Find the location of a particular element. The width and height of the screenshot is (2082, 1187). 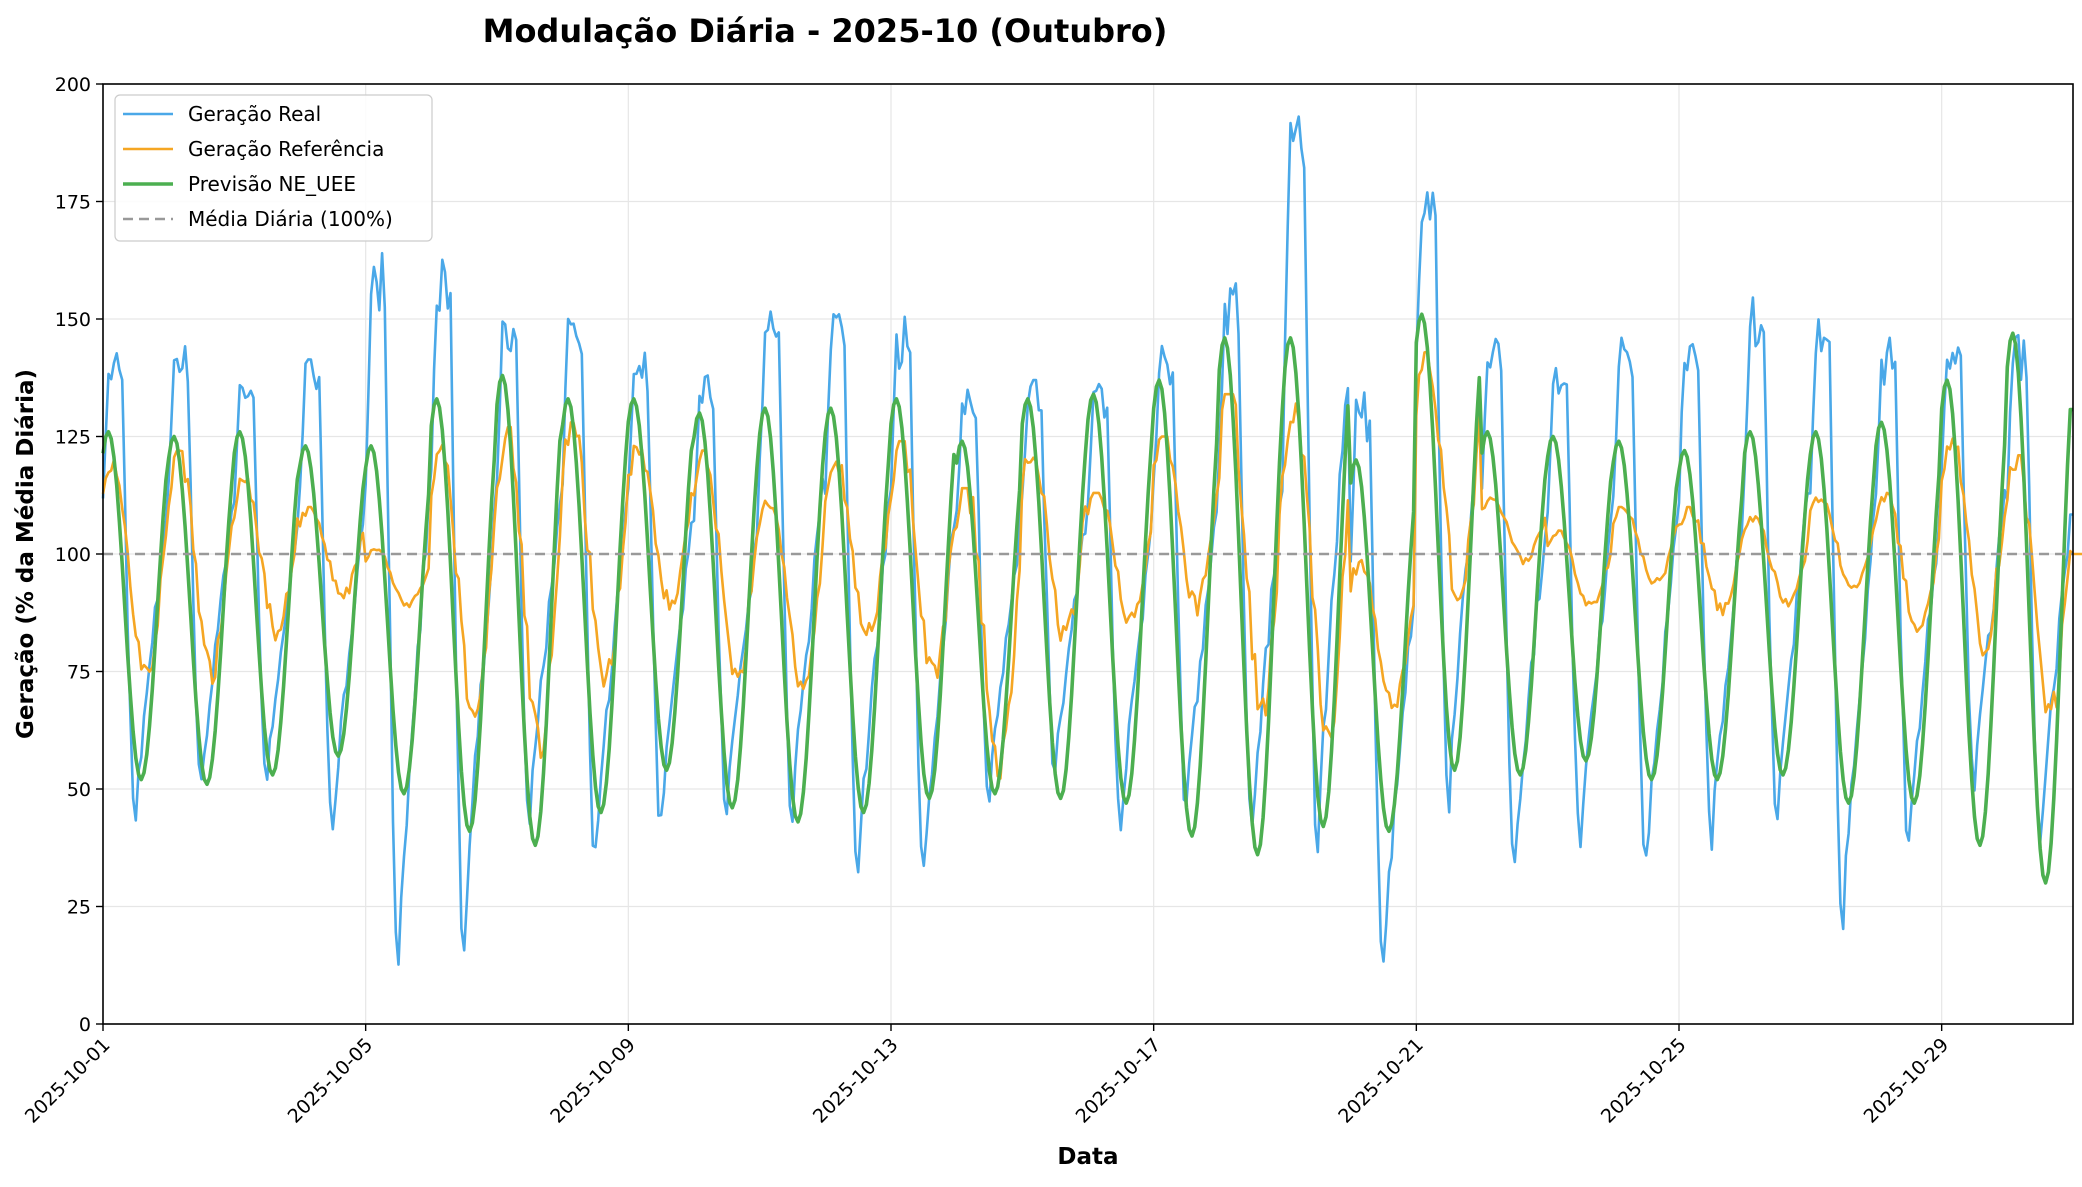

y-tick-label: 25 is located at coordinates (79, 908).